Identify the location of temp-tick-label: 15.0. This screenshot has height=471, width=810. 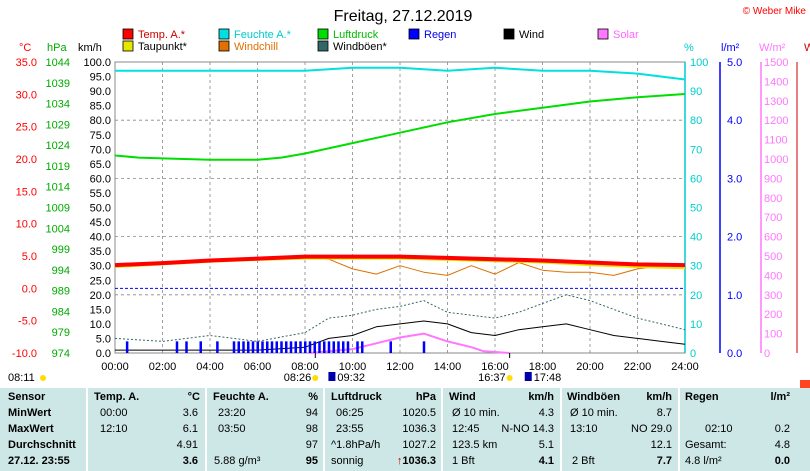
(26, 192).